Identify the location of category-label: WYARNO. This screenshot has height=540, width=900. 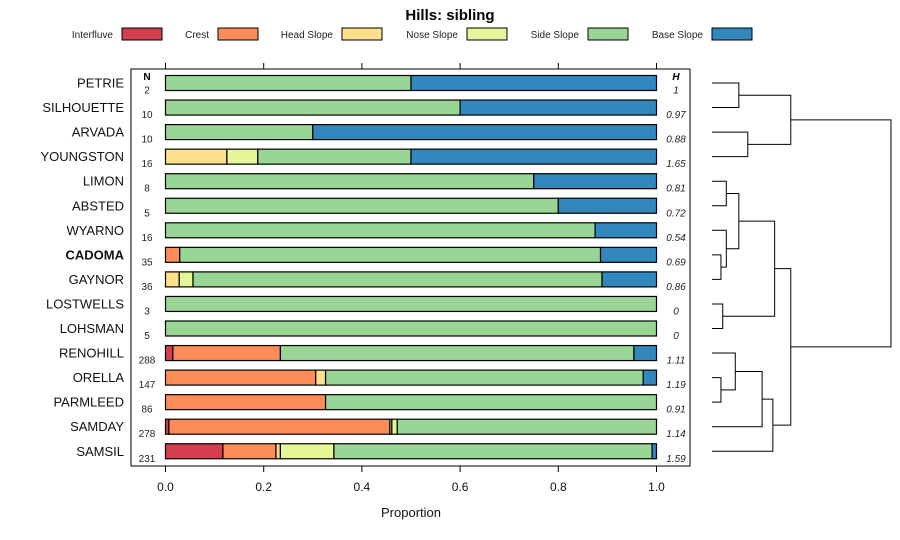
(95, 230).